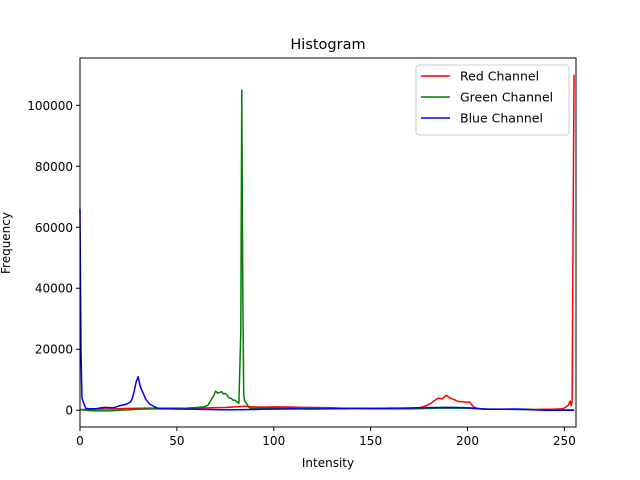  Describe the element at coordinates (467, 441) in the screenshot. I see `x-tick-label: 200` at that location.